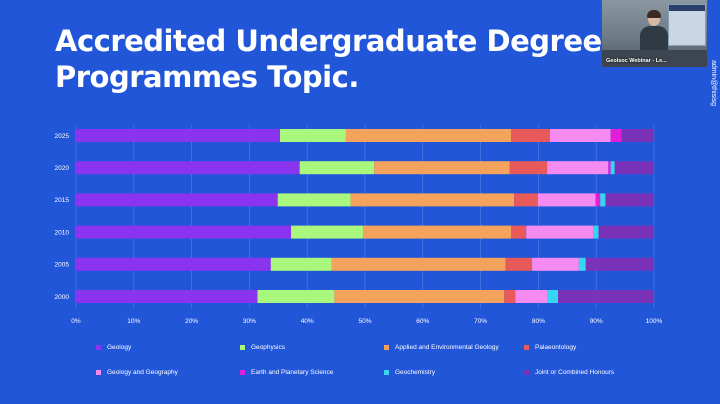 Image resolution: width=720 pixels, height=404 pixels. What do you see at coordinates (62, 200) in the screenshot?
I see `y-tick-label: 2015` at bounding box center [62, 200].